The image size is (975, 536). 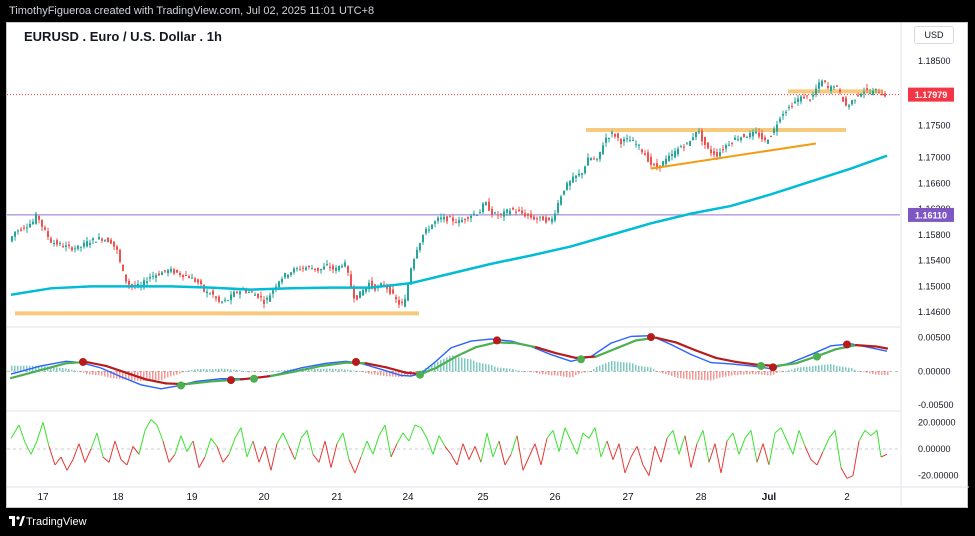 I want to click on price-tick-label: 1.14600, so click(x=934, y=312).